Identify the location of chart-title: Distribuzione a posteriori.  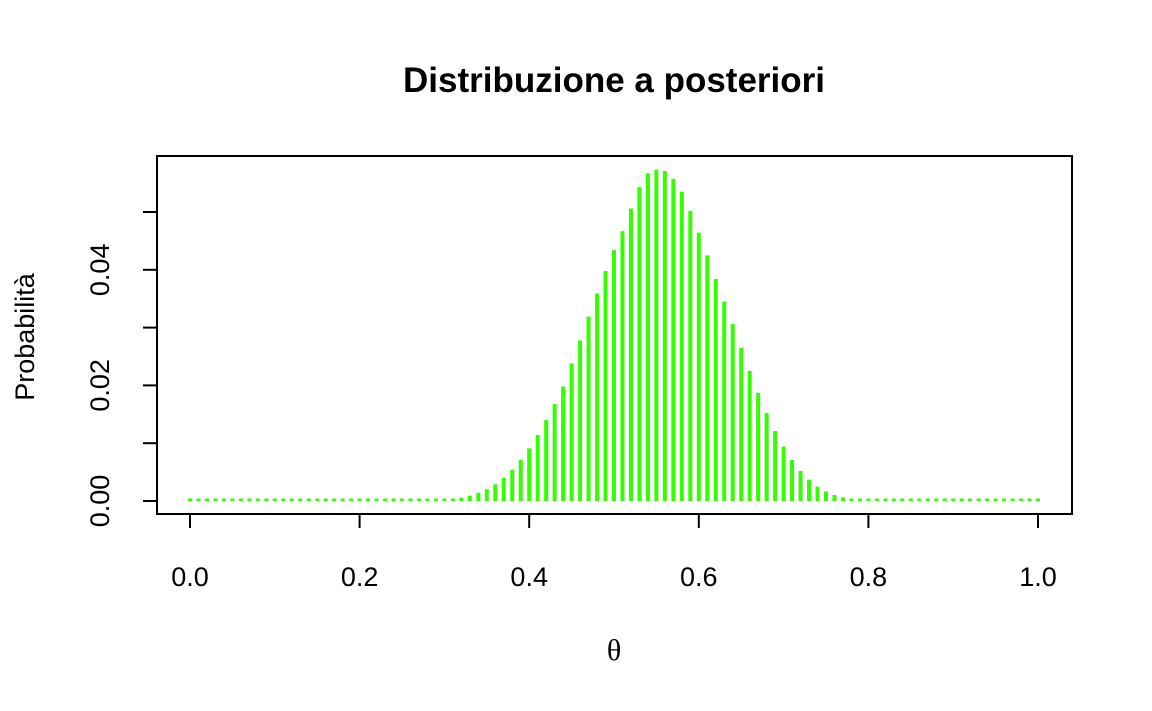
(614, 80).